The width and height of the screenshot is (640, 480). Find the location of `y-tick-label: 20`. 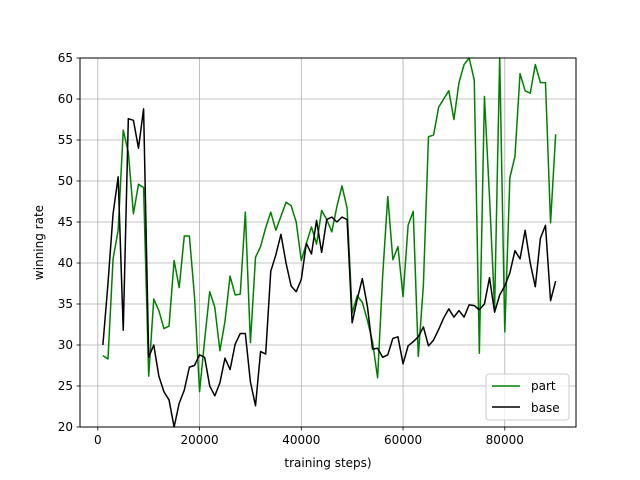

y-tick-label: 20 is located at coordinates (65, 427).